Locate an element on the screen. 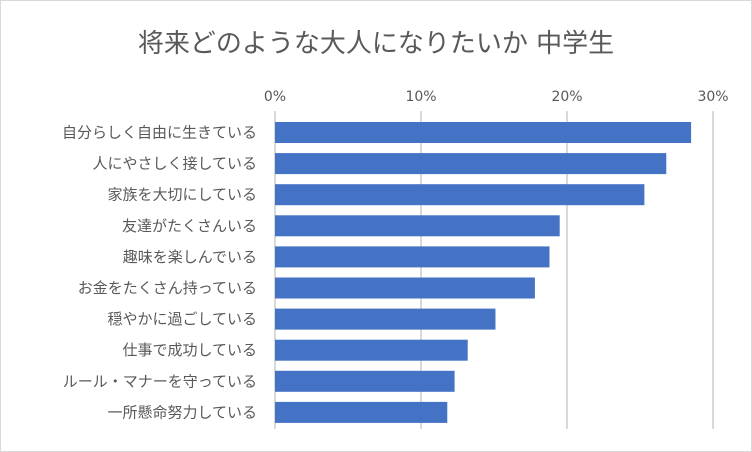  chart-title: 将来どのような大人になりたいか 中学生 is located at coordinates (376, 44).